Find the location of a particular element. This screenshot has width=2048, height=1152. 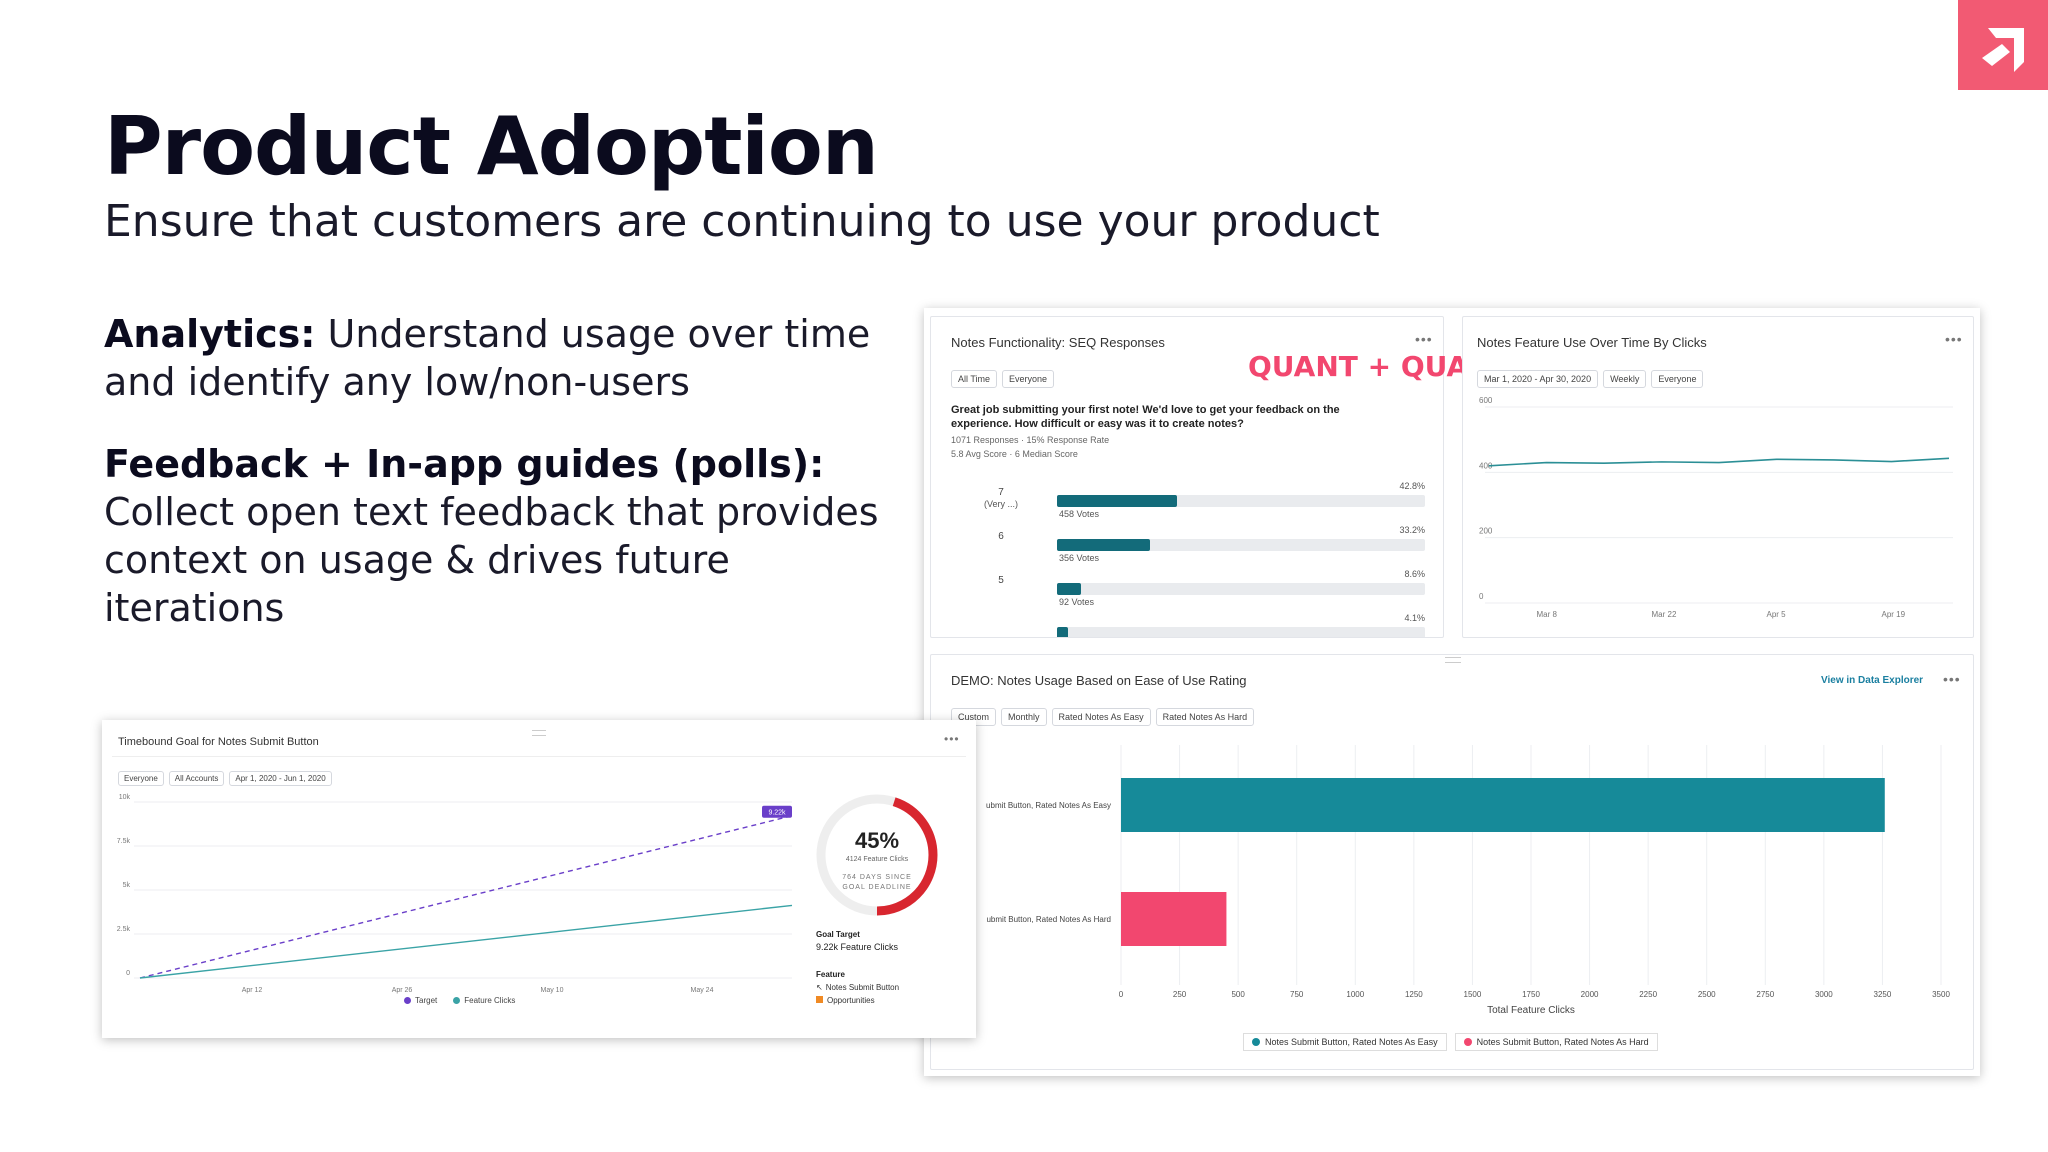

feature-clicks-line is located at coordinates (466, 941).